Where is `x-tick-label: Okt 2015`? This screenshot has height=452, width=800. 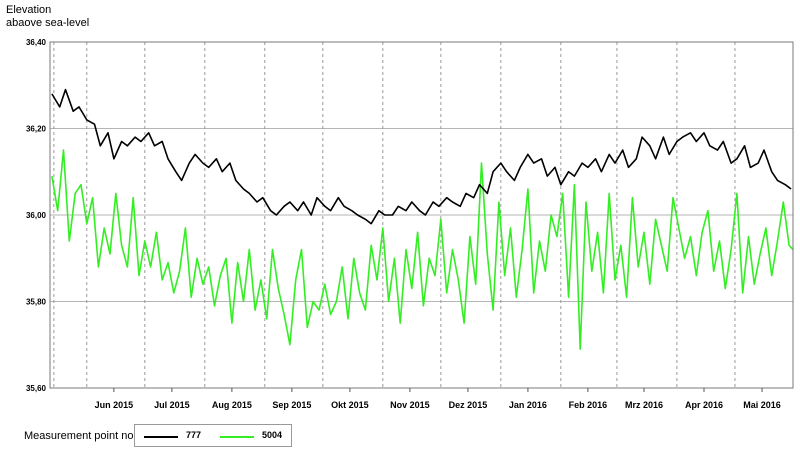 x-tick-label: Okt 2015 is located at coordinates (350, 405).